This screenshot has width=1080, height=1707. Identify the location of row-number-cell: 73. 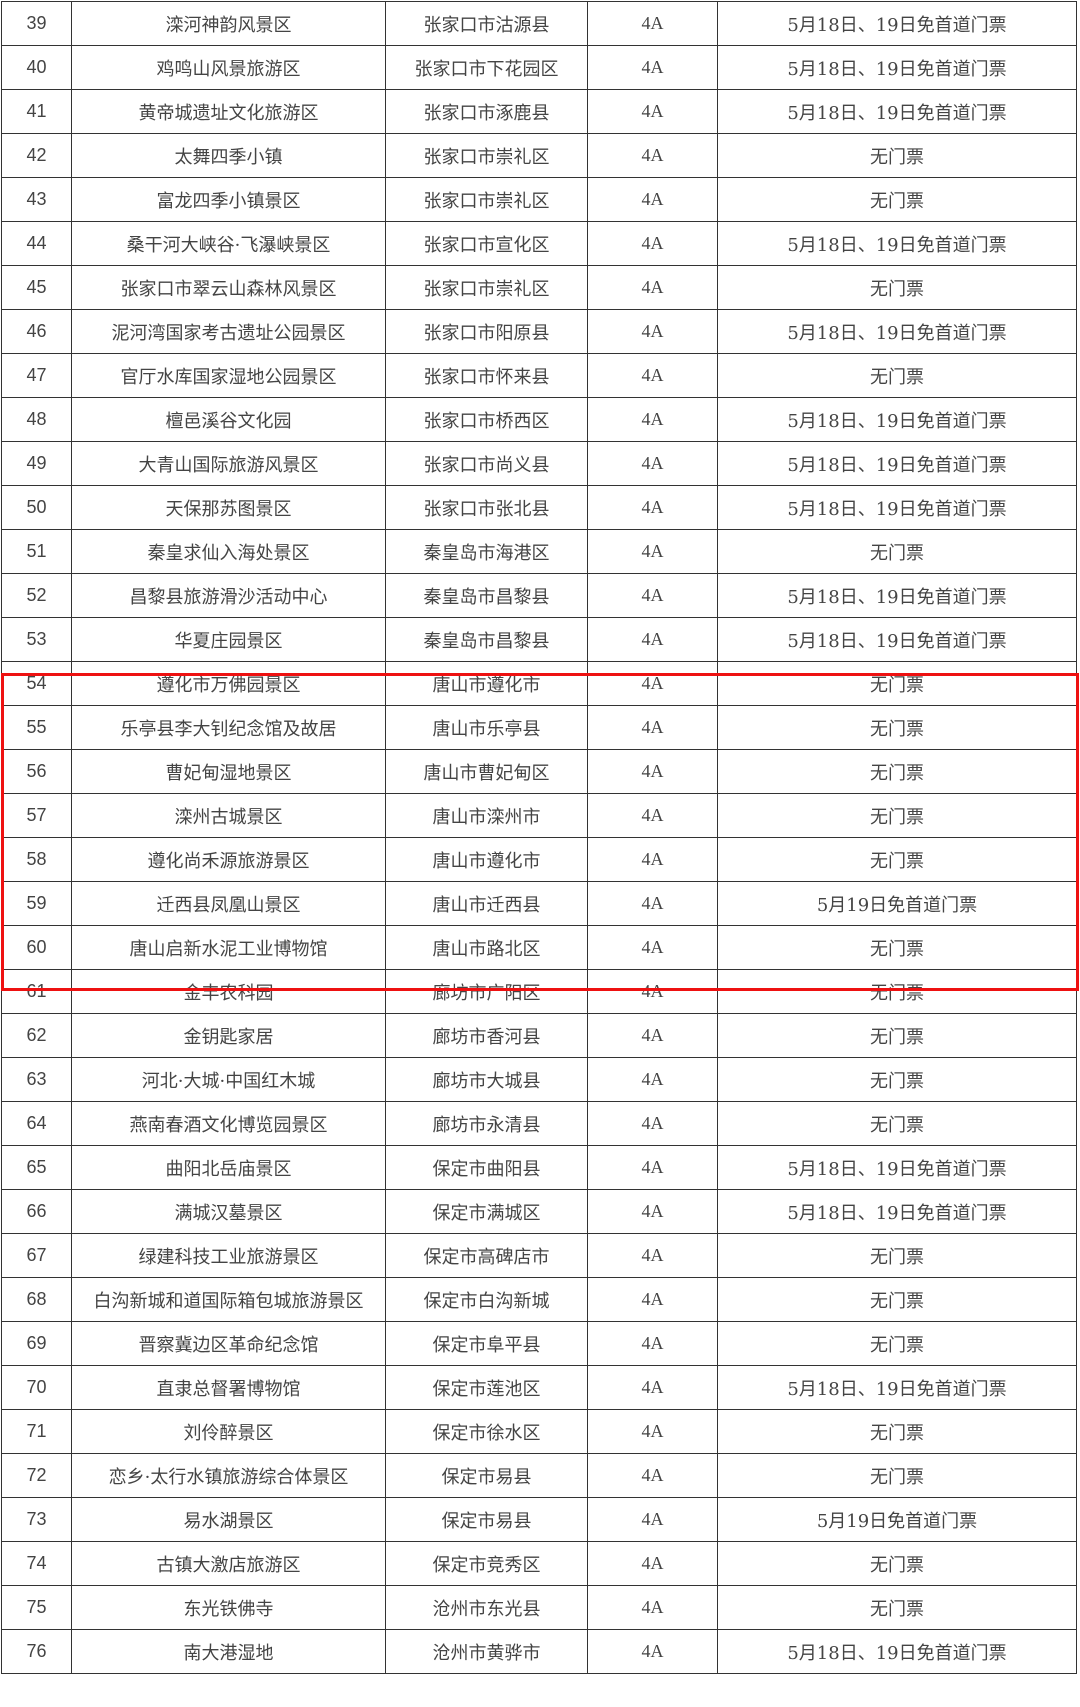
(36, 1519).